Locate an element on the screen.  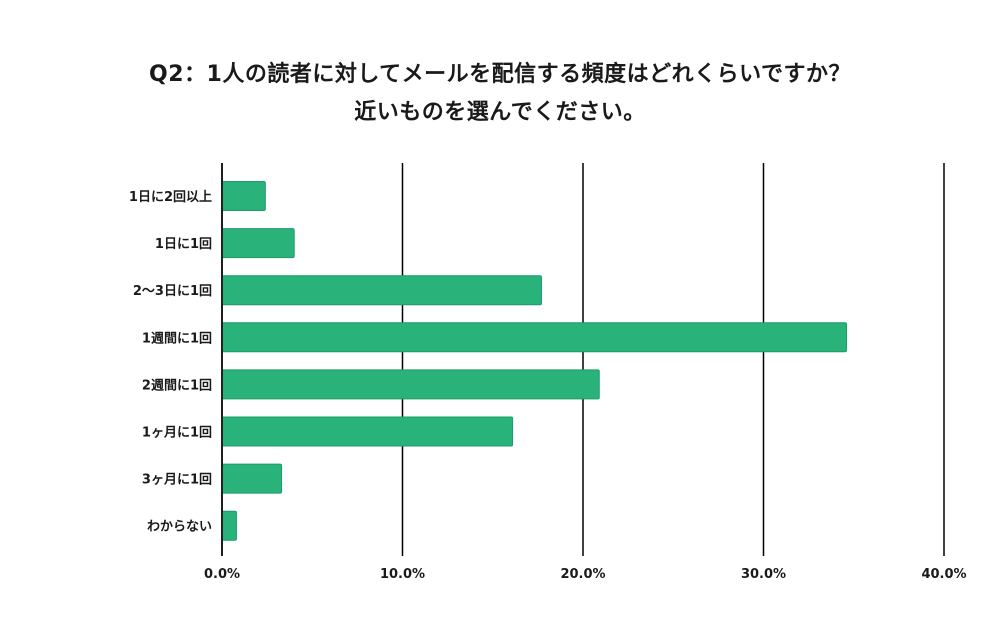
chart-title-line-2: 近いものを選んでください。 is located at coordinates (500, 112).